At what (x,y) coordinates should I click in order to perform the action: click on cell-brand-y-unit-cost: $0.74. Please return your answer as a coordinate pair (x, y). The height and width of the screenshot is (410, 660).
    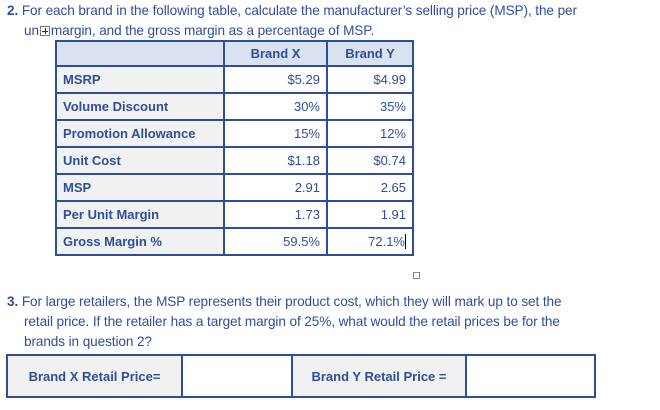
    Looking at the image, I should click on (370, 160).